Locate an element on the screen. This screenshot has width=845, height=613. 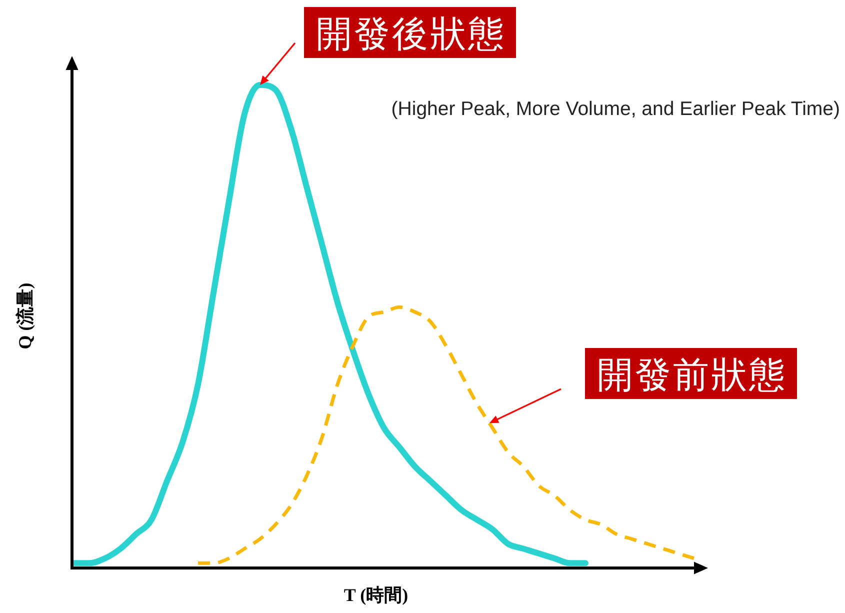
y-axis-title: Q (流量) is located at coordinates (25, 316).